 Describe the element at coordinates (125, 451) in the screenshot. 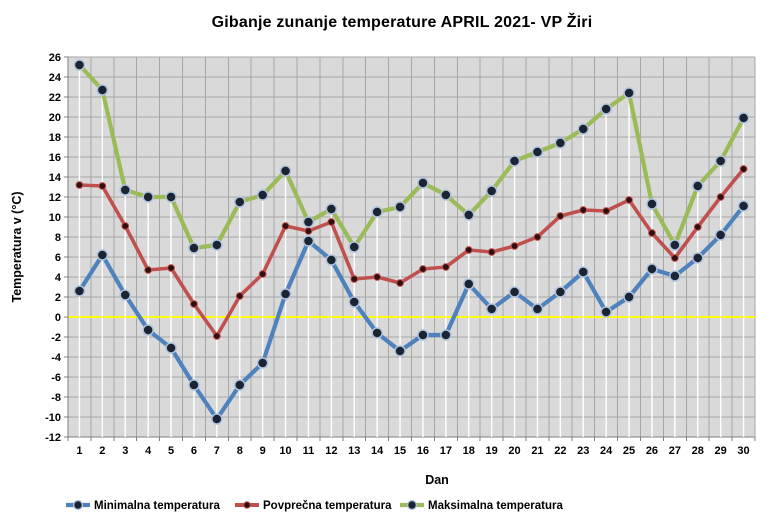

I see `x-tick-label: 3` at that location.